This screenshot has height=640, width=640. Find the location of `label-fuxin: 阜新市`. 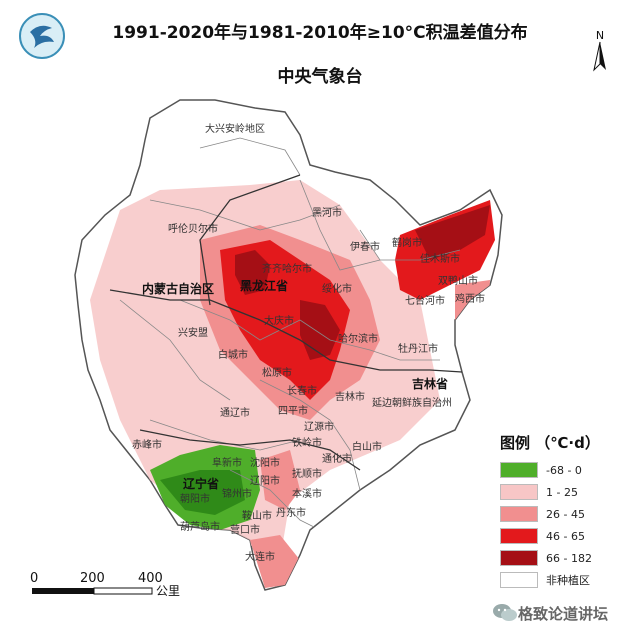

label-fuxin: 阜新市 is located at coordinates (227, 462).